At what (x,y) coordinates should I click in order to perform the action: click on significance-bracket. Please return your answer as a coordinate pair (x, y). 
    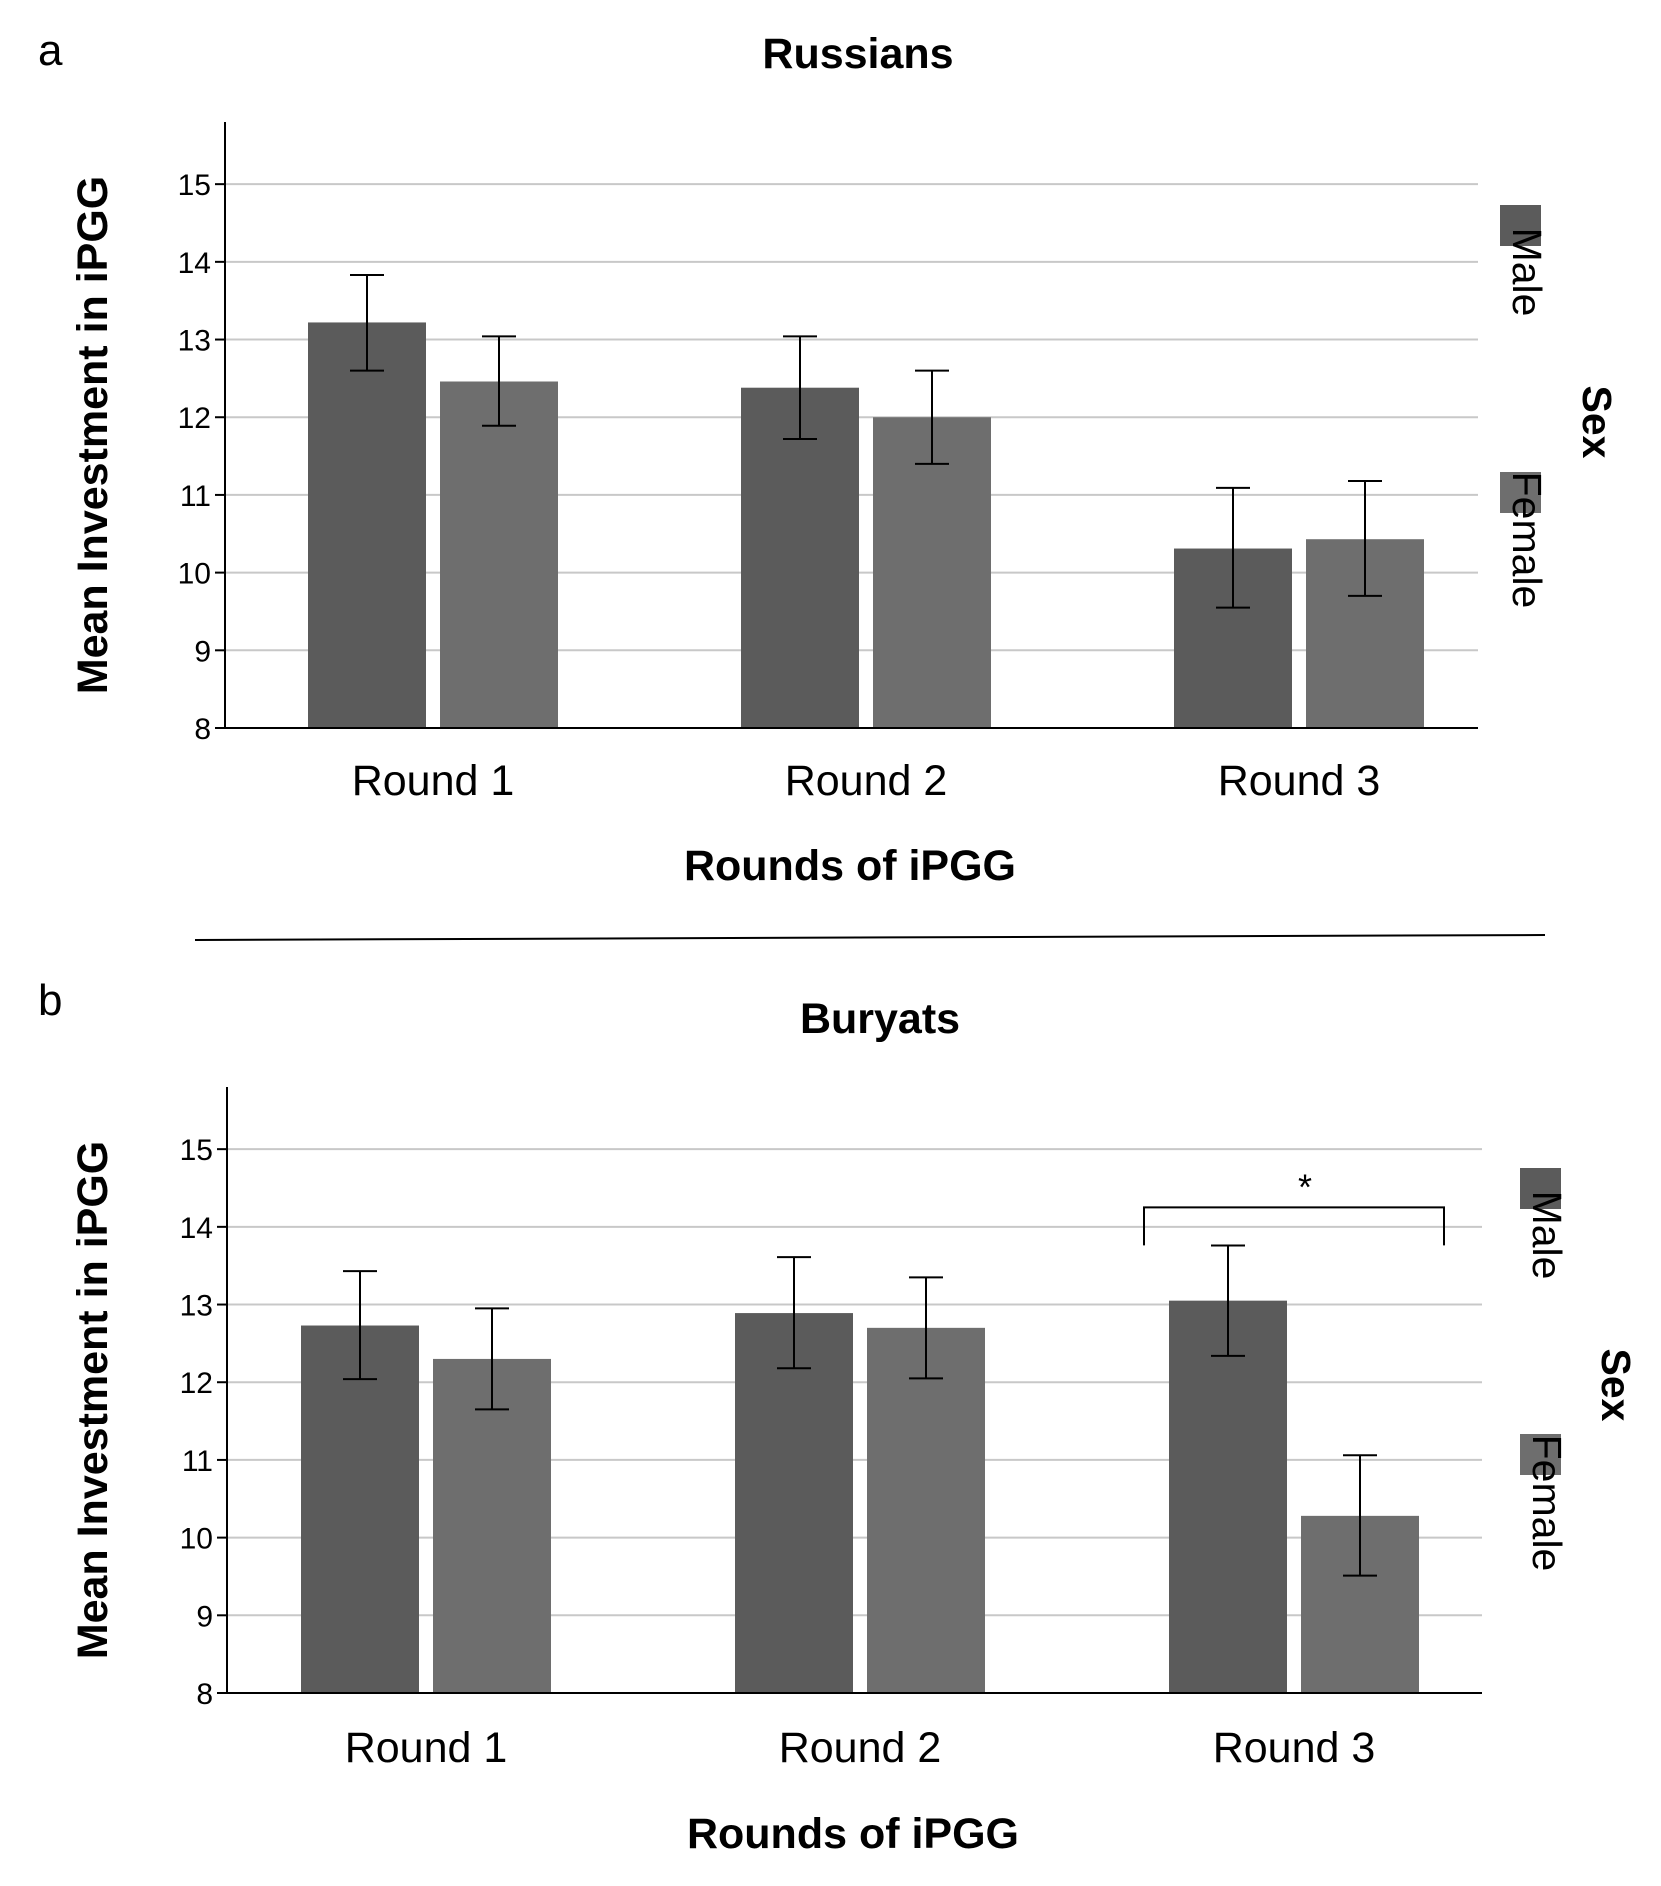
    Looking at the image, I should click on (1294, 1226).